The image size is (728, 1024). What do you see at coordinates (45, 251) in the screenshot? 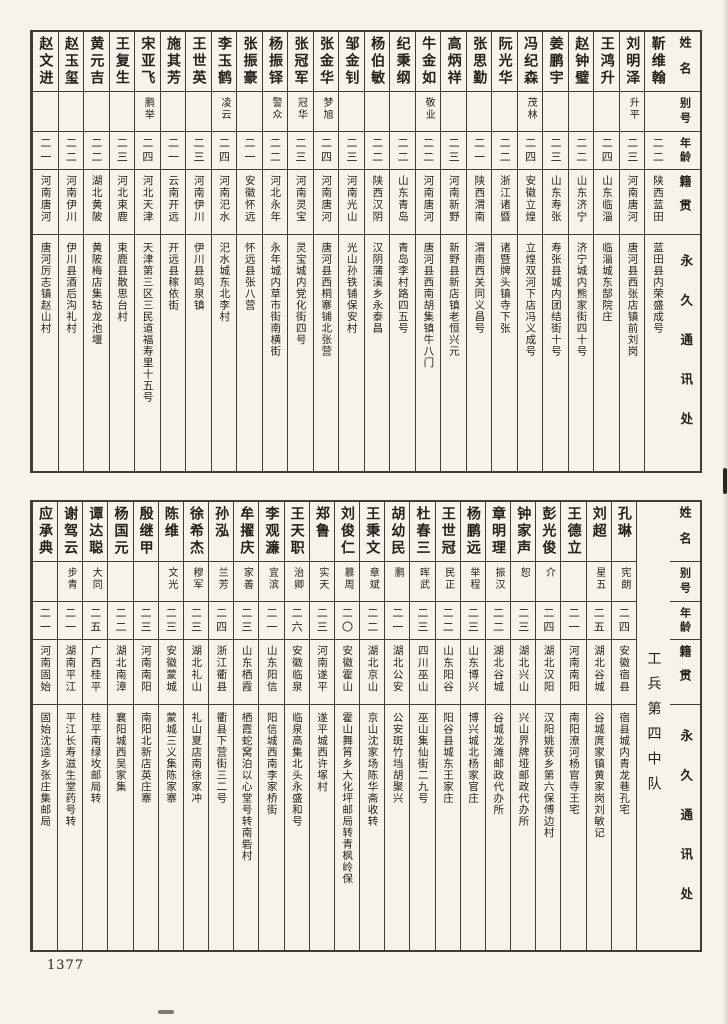
I see `person-column: 赵文进 二一 河南唐河 唐河厉志镇赵山村` at bounding box center [45, 251].